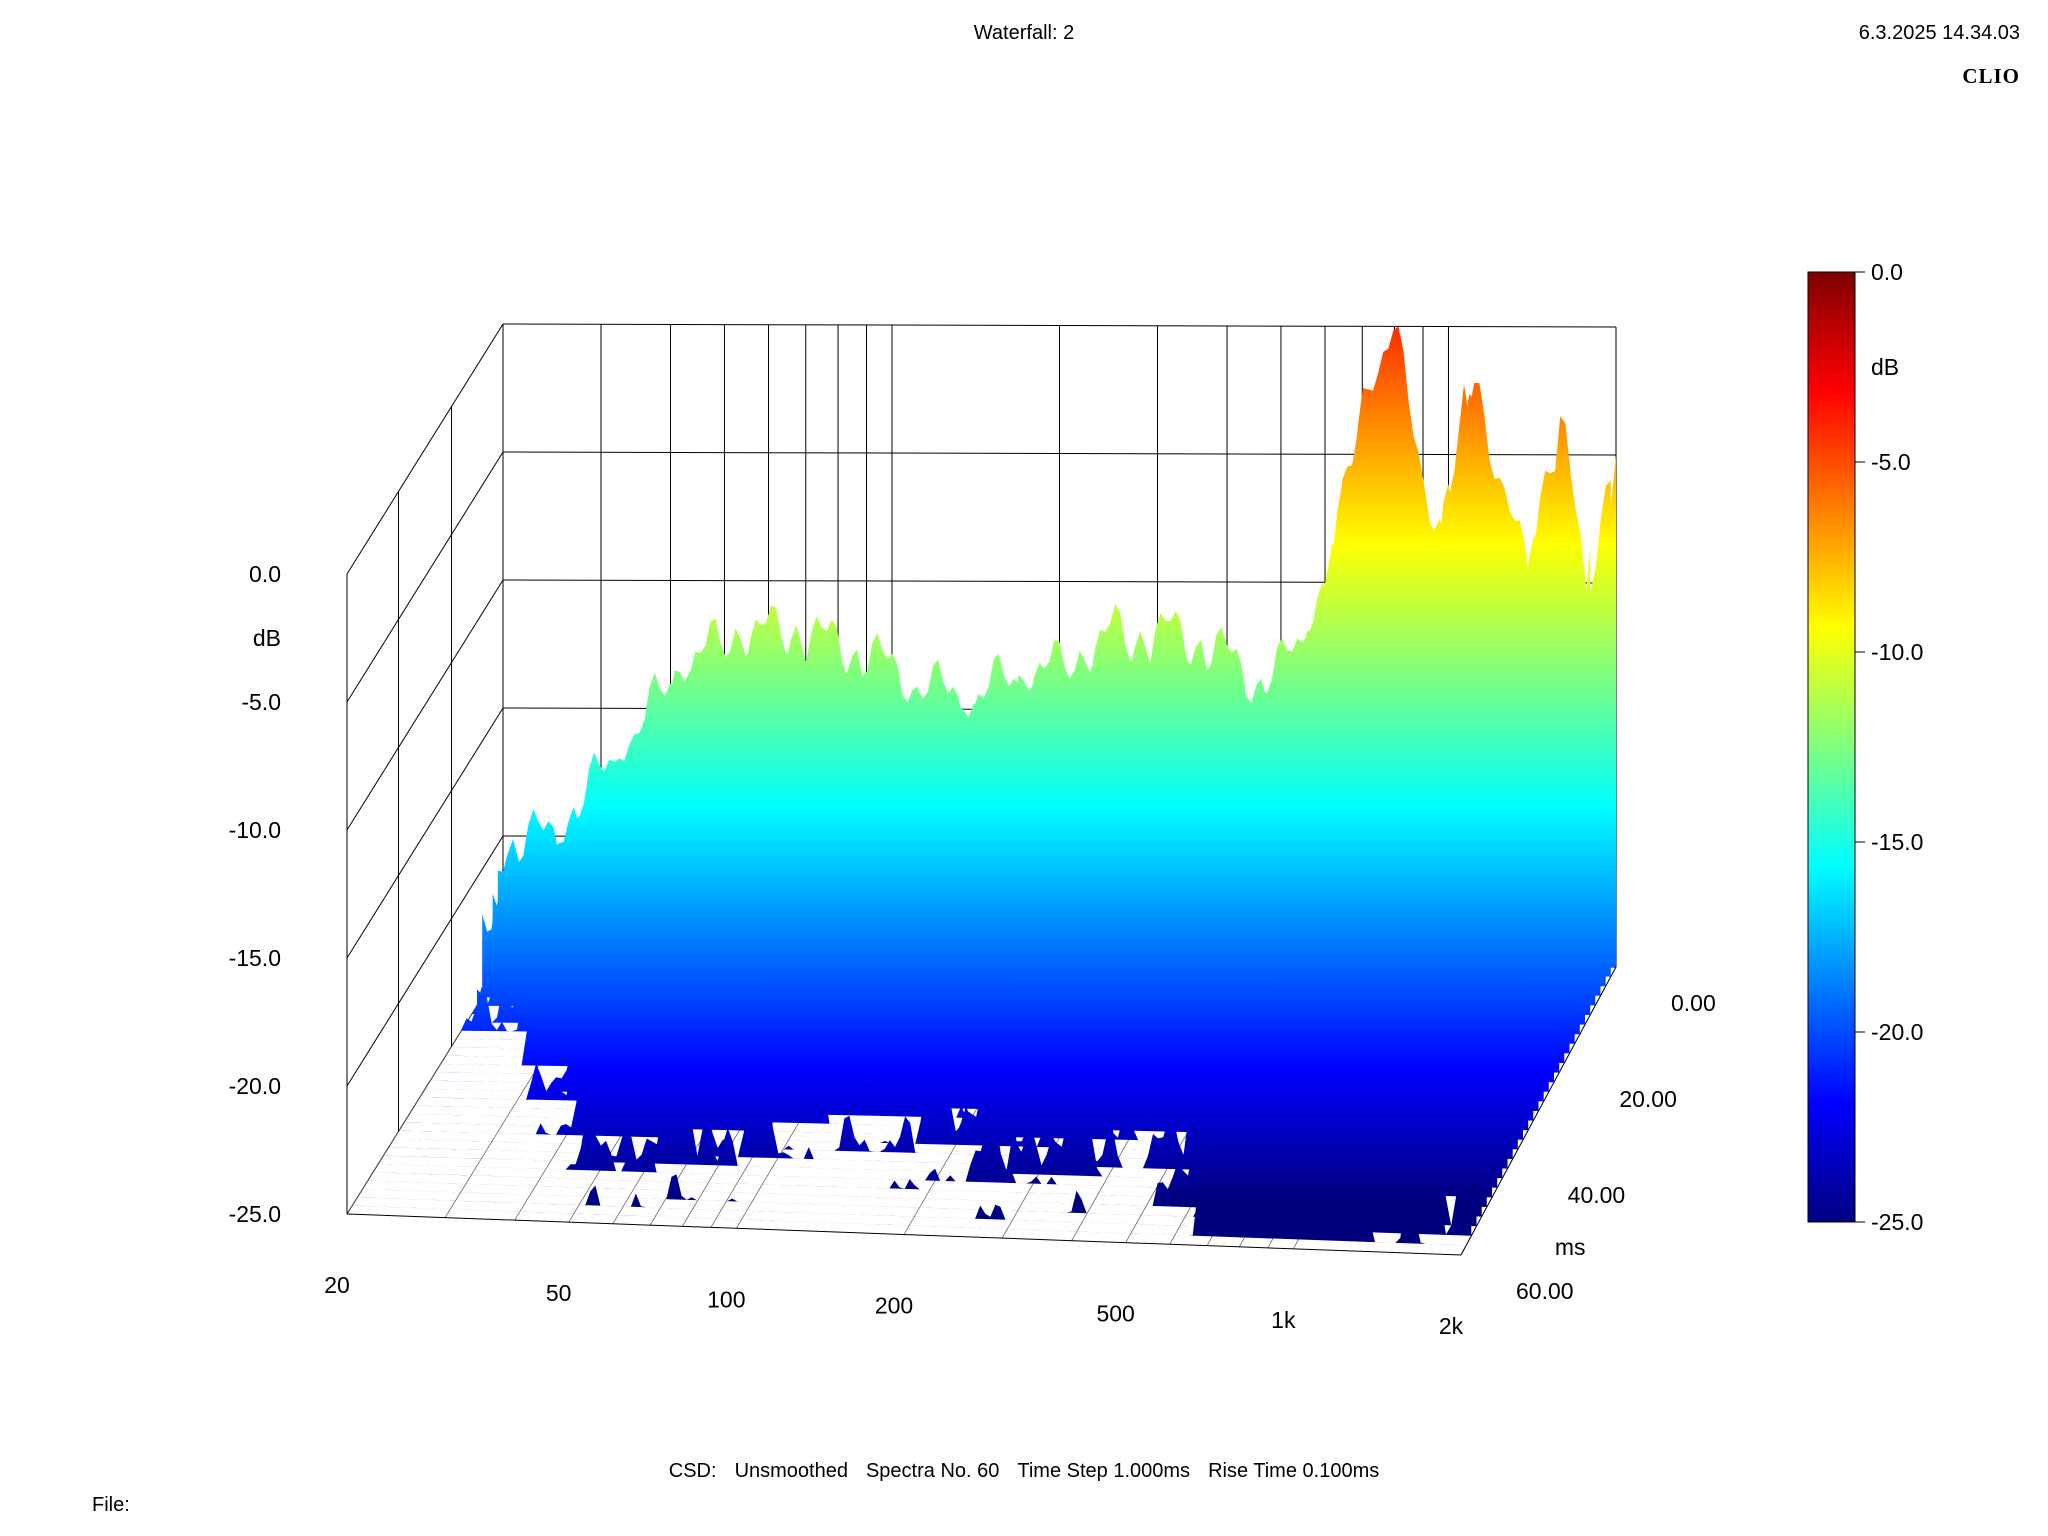 The image size is (2048, 1536). Describe the element at coordinates (1024, 33) in the screenshot. I see `chart-title: Waterfall: 2` at that location.